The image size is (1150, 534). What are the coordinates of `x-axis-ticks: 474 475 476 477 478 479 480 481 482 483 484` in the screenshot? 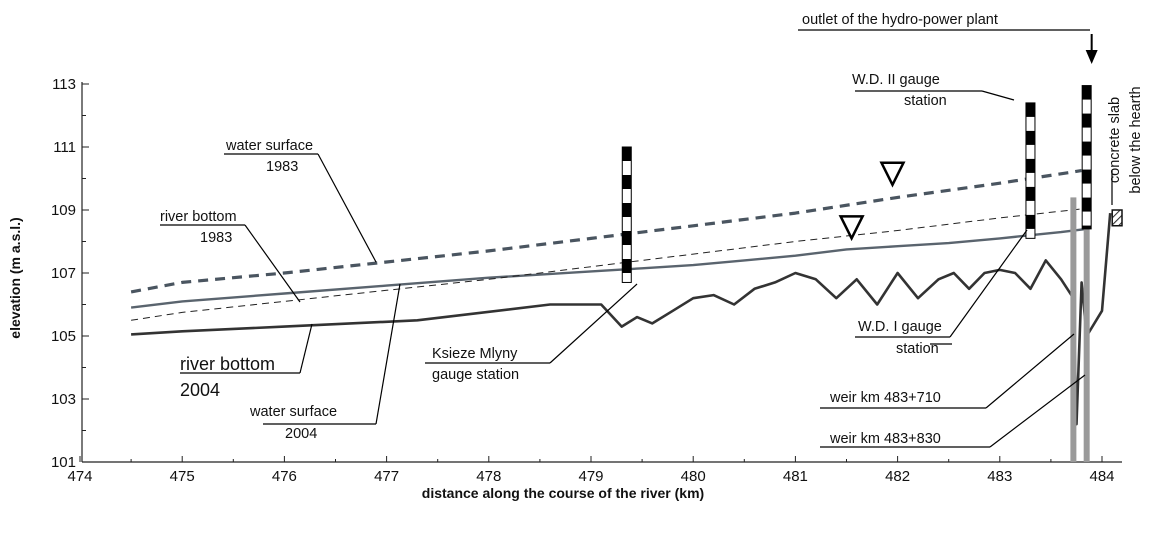 It's located at (591, 470).